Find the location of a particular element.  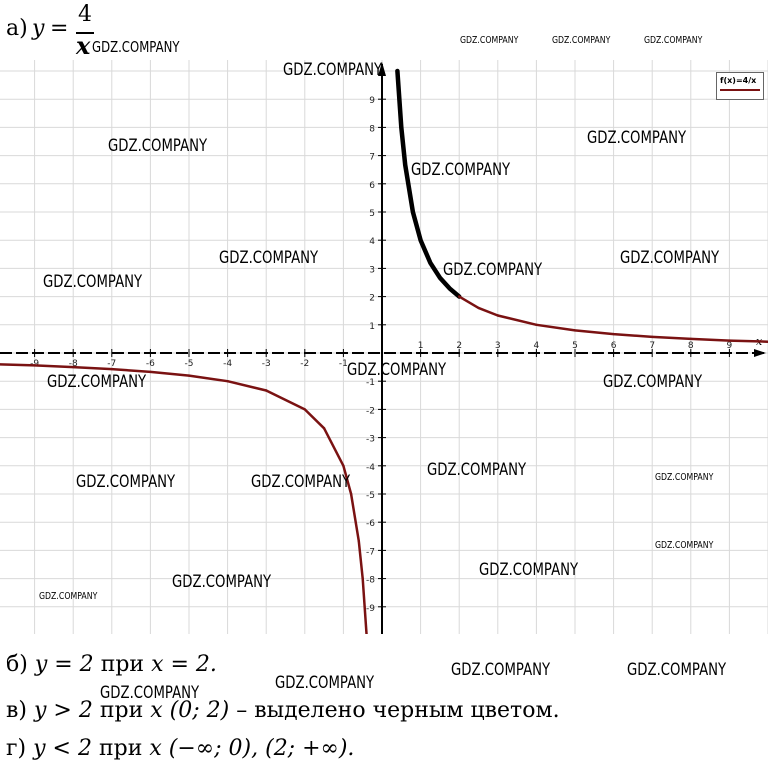

x-tick-label: 1 is located at coordinates (421, 346).